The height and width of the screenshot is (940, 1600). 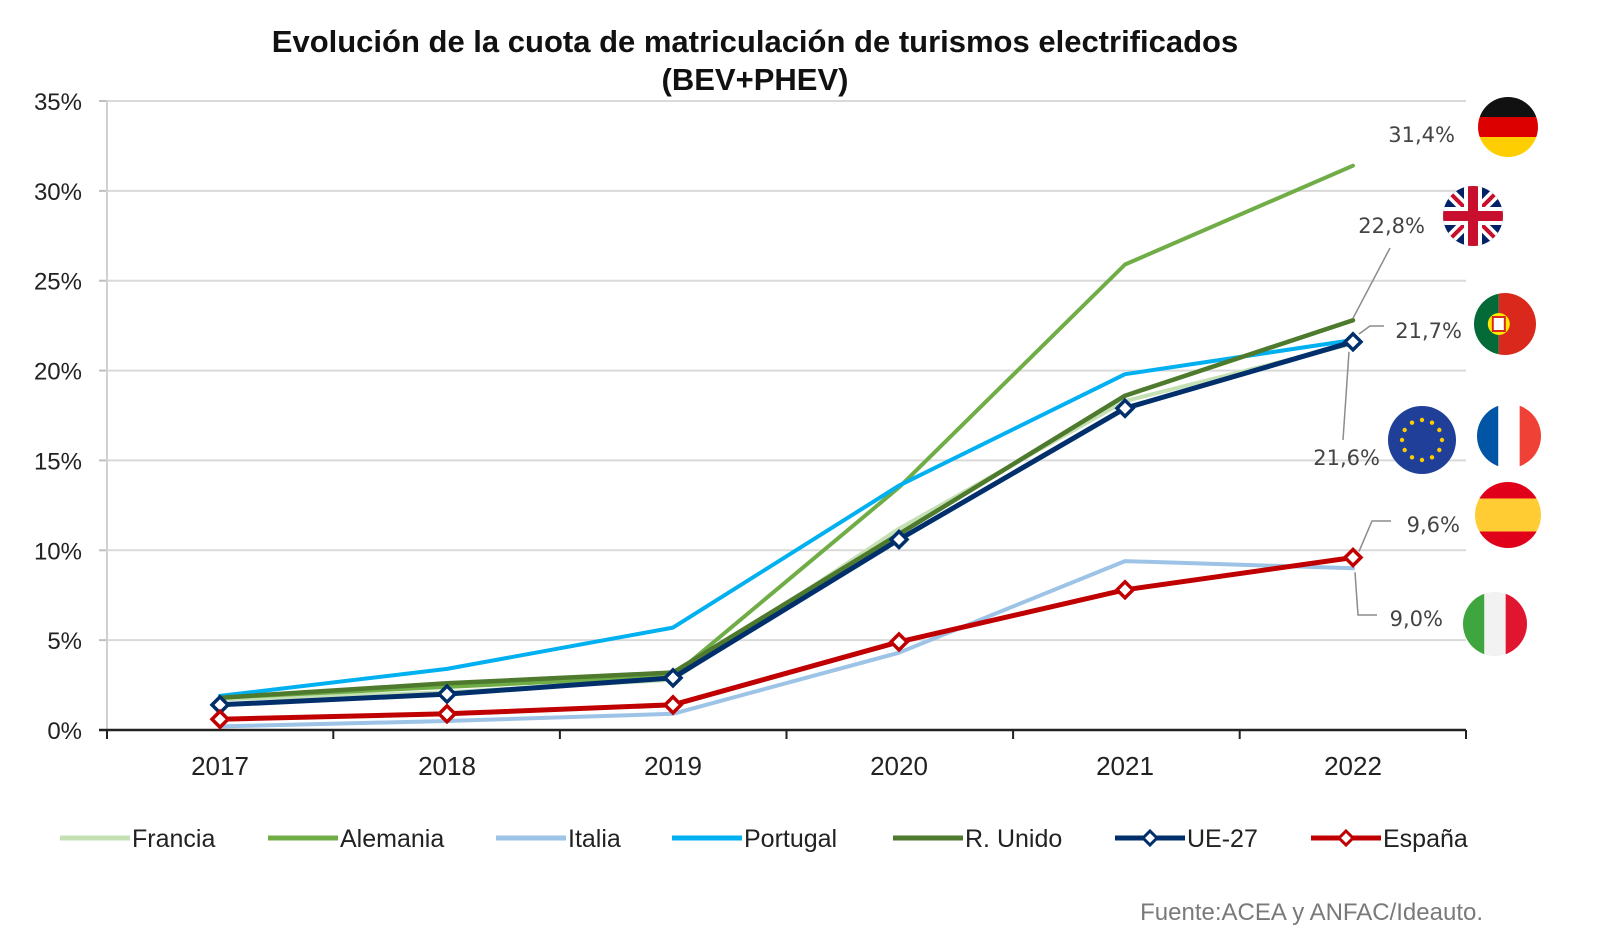 What do you see at coordinates (1371, 330) in the screenshot?
I see `leader-line-portugal` at bounding box center [1371, 330].